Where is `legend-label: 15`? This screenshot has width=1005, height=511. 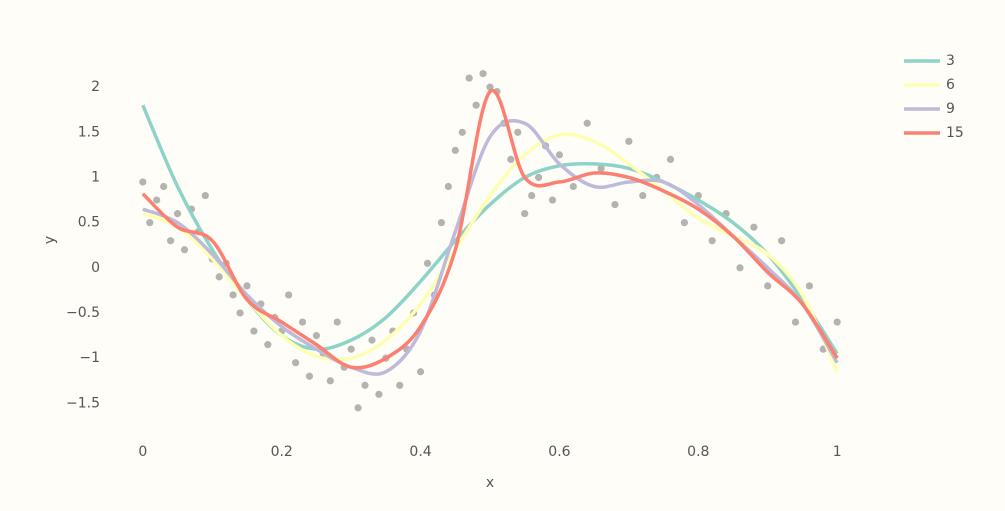 legend-label: 15 is located at coordinates (955, 133).